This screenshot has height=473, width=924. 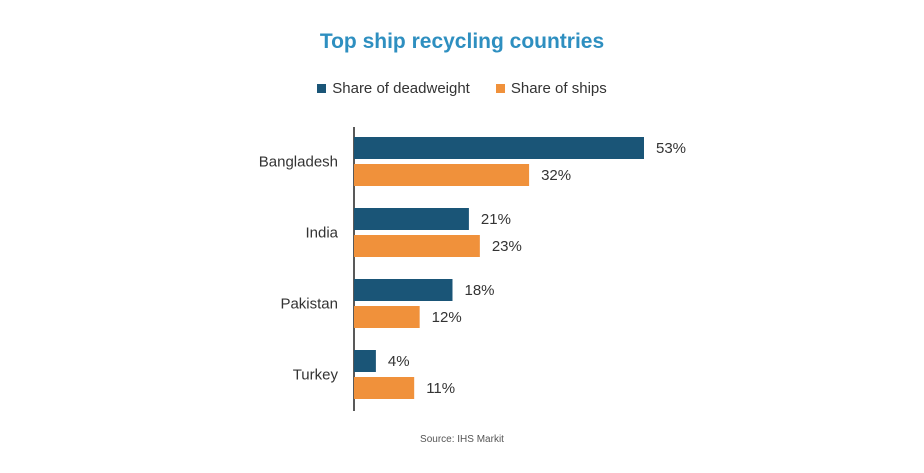 I want to click on legend-label-ships: Share of ships, so click(x=558, y=88).